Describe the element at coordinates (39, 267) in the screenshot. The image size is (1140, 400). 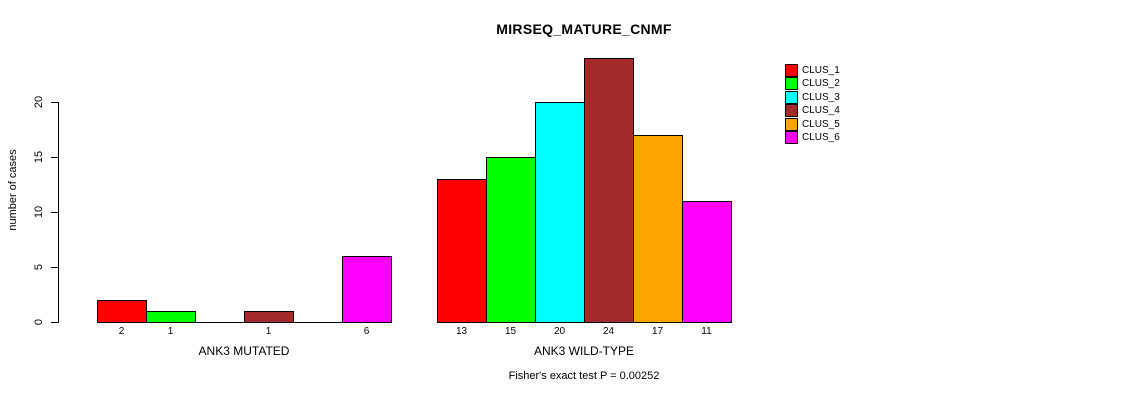
I see `y-tick-label: 5` at that location.